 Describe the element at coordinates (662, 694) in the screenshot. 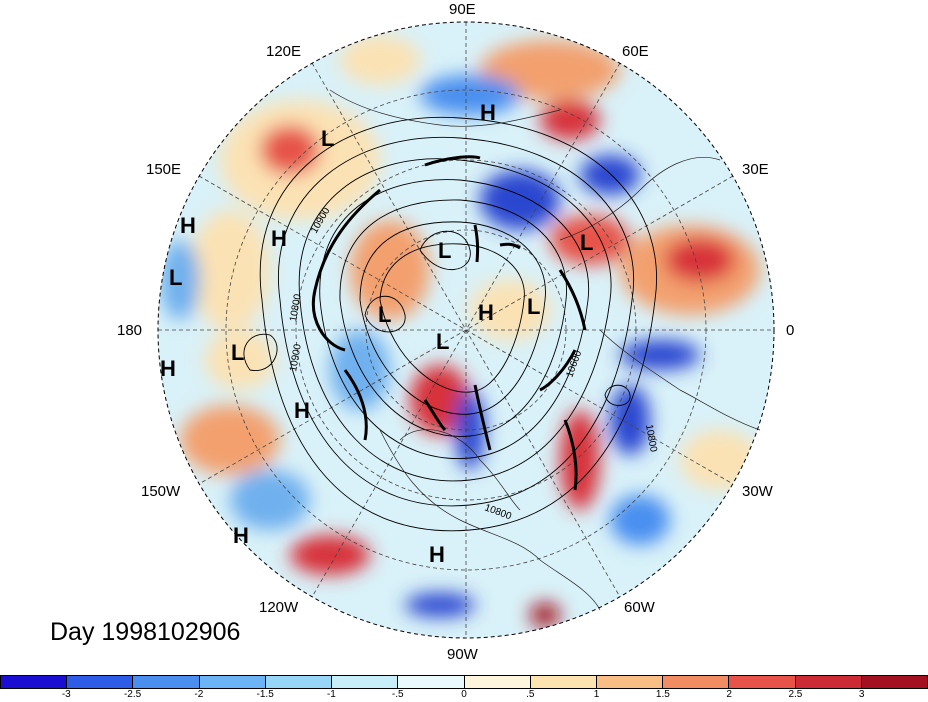

I see `colorbar-tick-label: 1.5` at that location.